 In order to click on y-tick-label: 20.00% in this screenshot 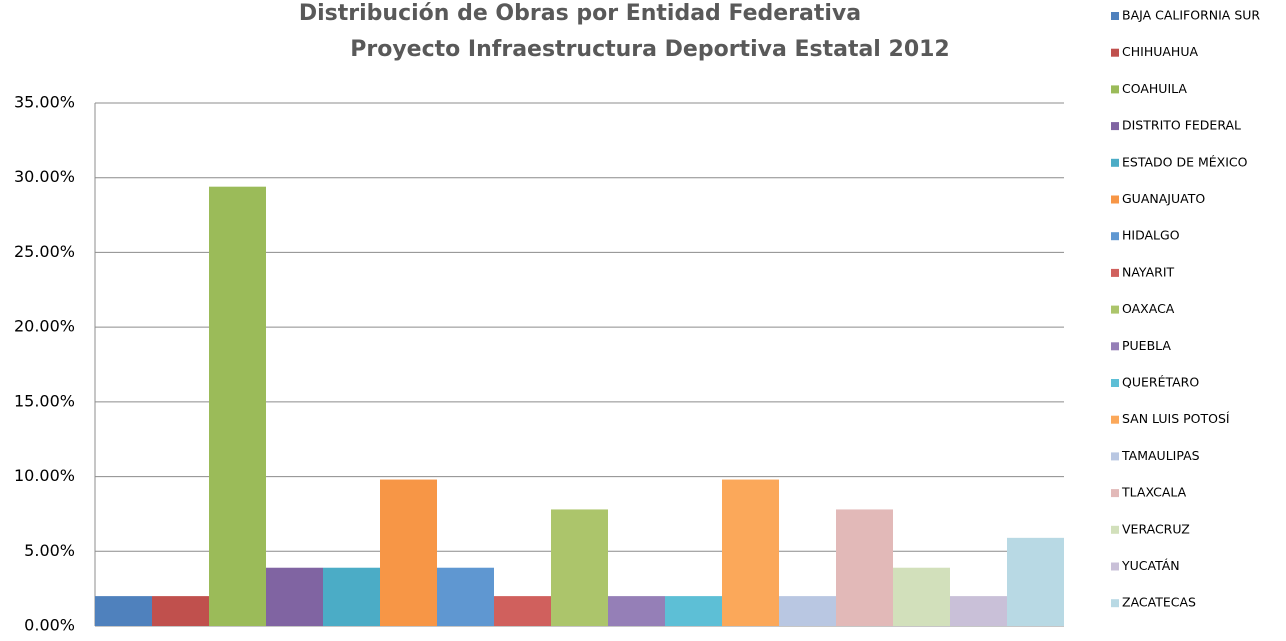, I will do `click(44, 326)`.